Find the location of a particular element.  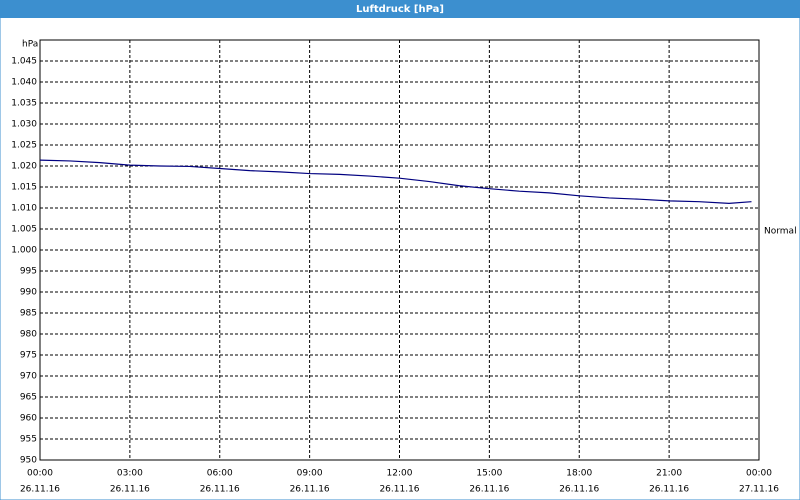

y-tick-label: 960 is located at coordinates (28, 419).